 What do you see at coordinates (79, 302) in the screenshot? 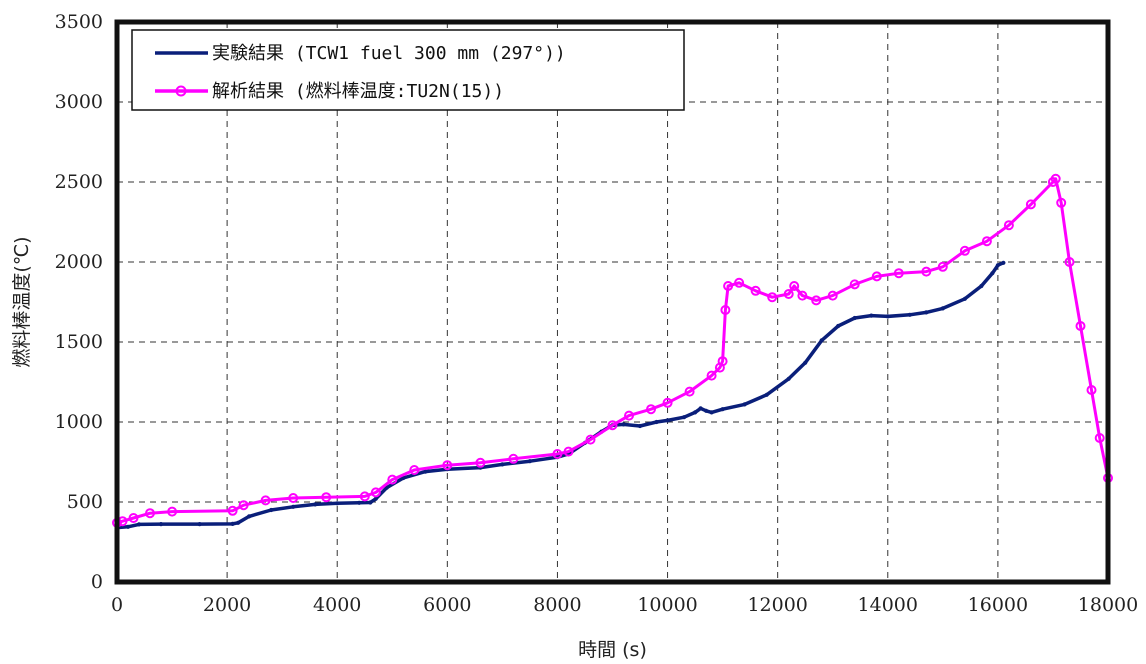
I see `y-tick-labels: 0 500 1000 1500 2000 2500 3000 3500` at bounding box center [79, 302].